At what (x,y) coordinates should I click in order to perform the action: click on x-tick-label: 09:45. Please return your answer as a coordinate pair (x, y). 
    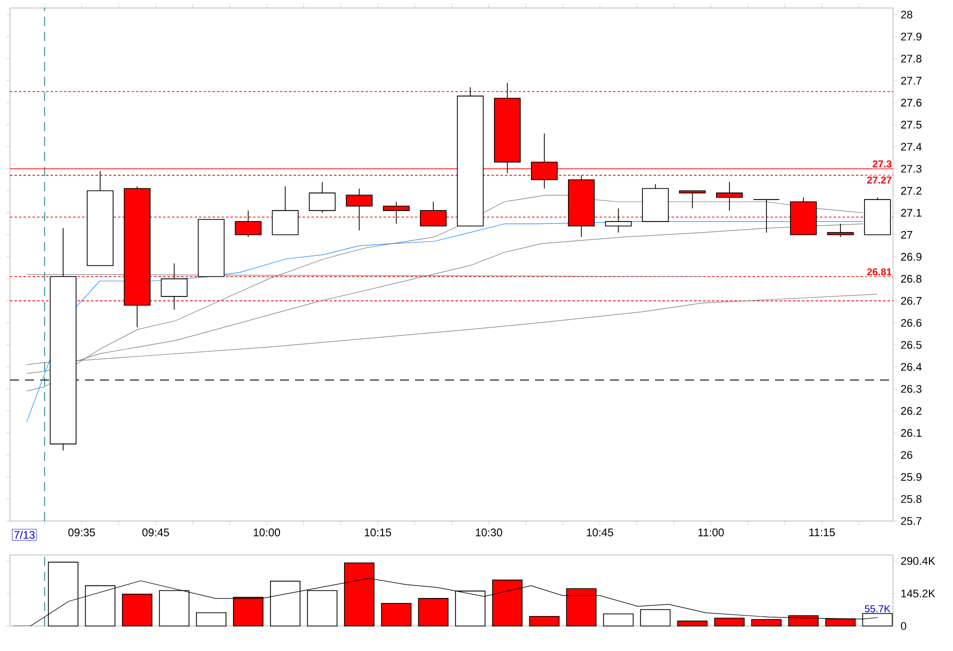
    Looking at the image, I should click on (155, 532).